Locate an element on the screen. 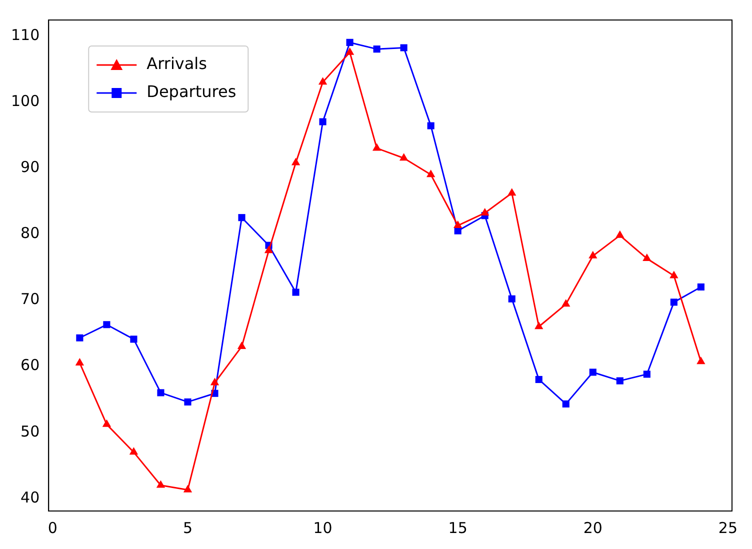 Image resolution: width=752 pixels, height=549 pixels. legend-label: Departures is located at coordinates (191, 92).